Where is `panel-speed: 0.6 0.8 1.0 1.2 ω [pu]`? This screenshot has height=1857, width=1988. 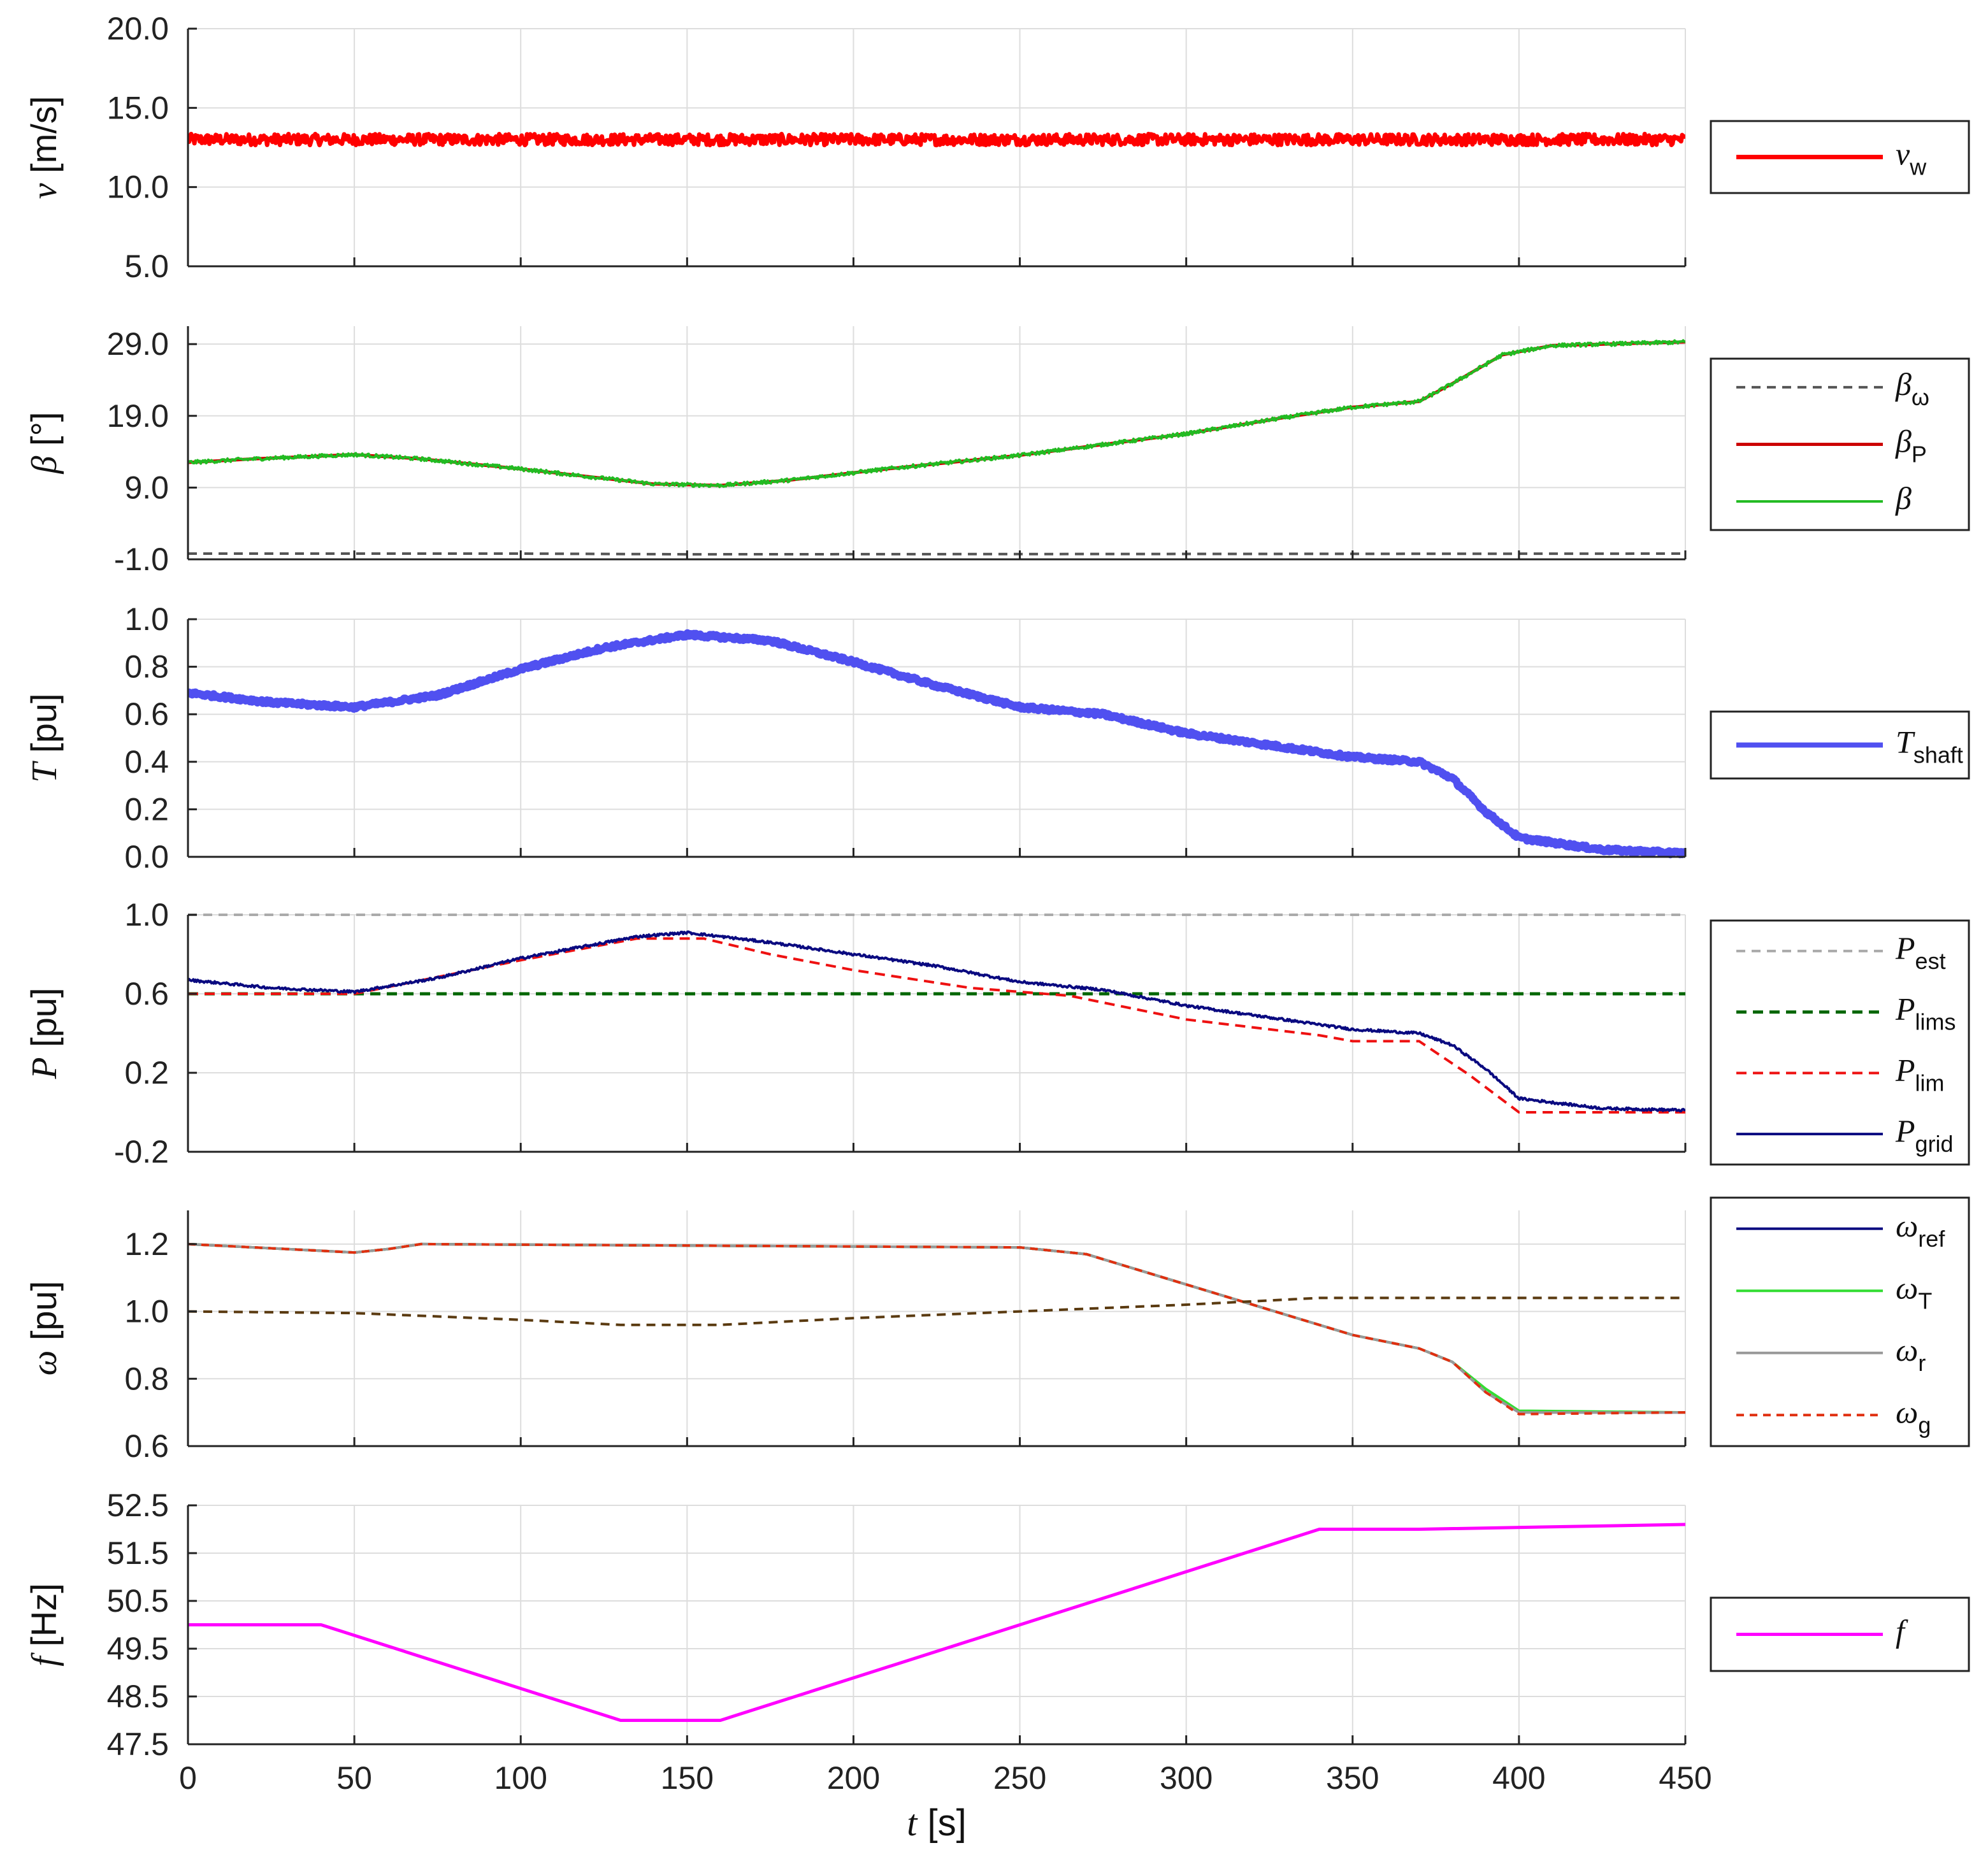
panel-speed: 0.6 0.8 1.0 1.2 ω [pu] is located at coordinates (855, 1337).